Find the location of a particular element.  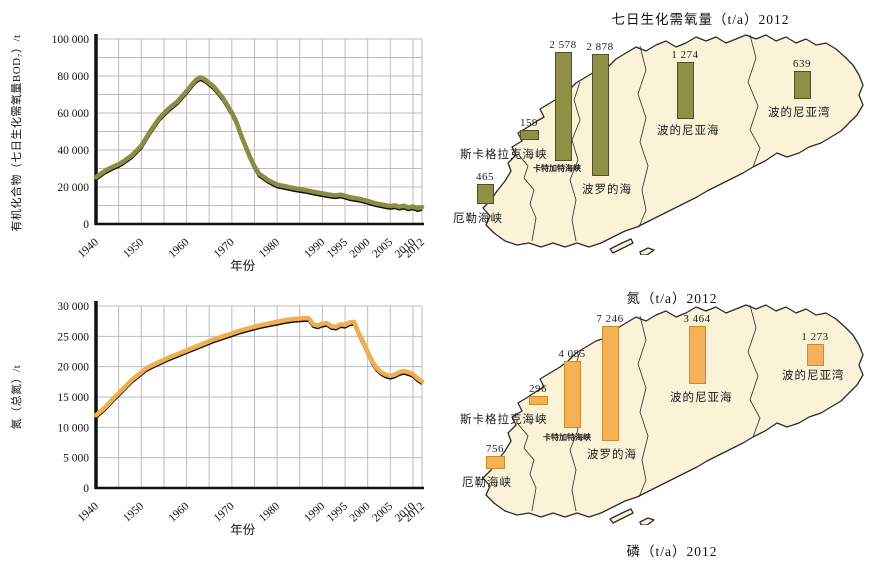

bar-group-bothnian-sea: 1 274 is located at coordinates (685, 84).